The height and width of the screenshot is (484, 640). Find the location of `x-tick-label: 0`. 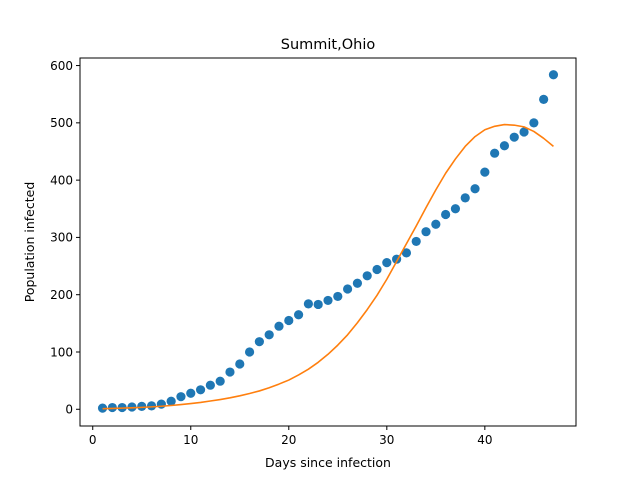

x-tick-label: 0 is located at coordinates (93, 440).